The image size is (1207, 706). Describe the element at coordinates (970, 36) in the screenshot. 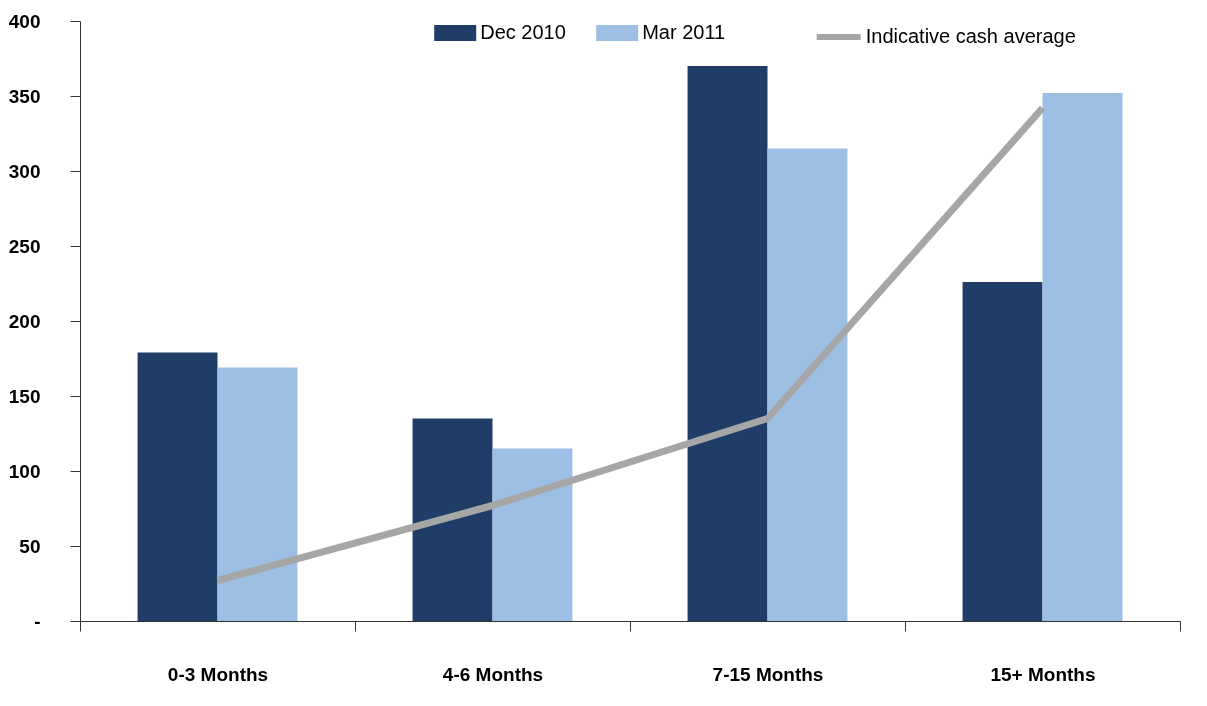

I see `legend-label: Indicative cash average` at that location.